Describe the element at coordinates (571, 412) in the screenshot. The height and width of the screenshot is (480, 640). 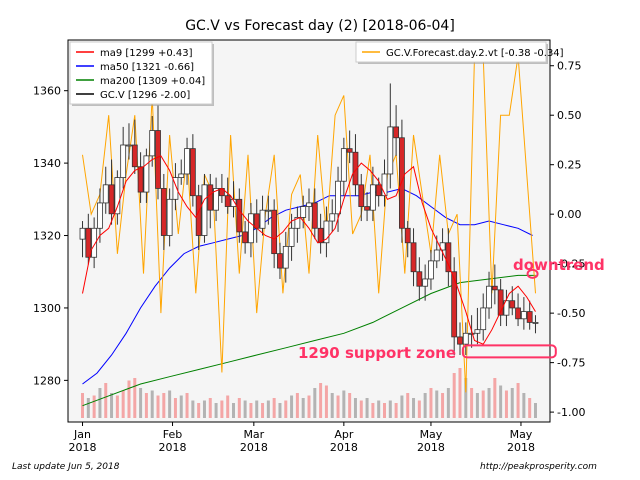
I see `y-right-tick-label: -1.00` at that location.